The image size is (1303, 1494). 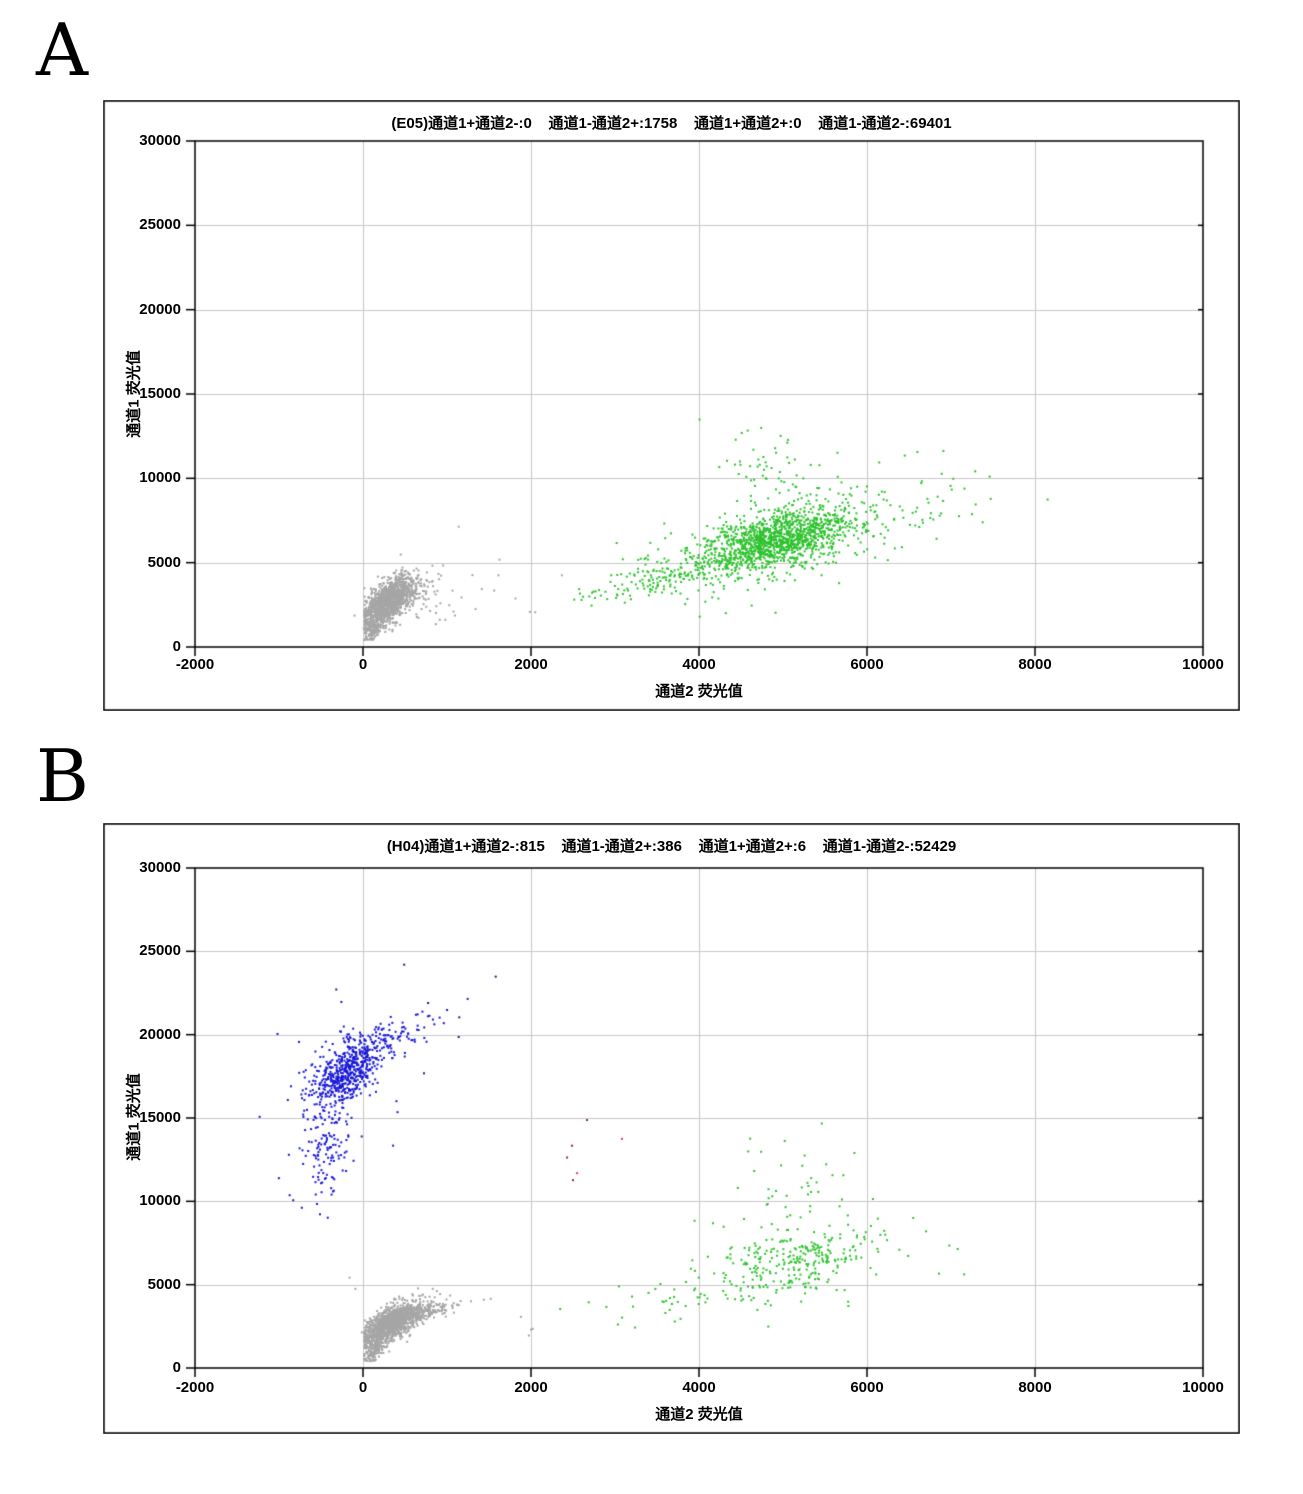 I want to click on panel-label-b: B, so click(x=62, y=776).